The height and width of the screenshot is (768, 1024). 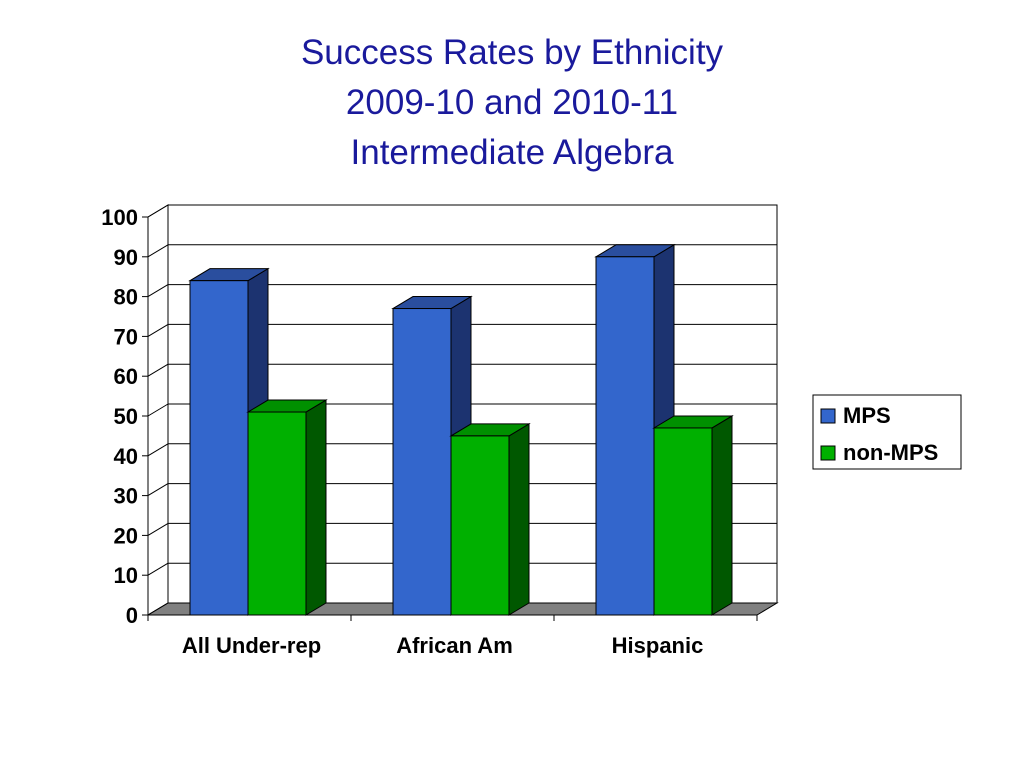 What do you see at coordinates (126, 376) in the screenshot?
I see `y-tick-label: 60` at bounding box center [126, 376].